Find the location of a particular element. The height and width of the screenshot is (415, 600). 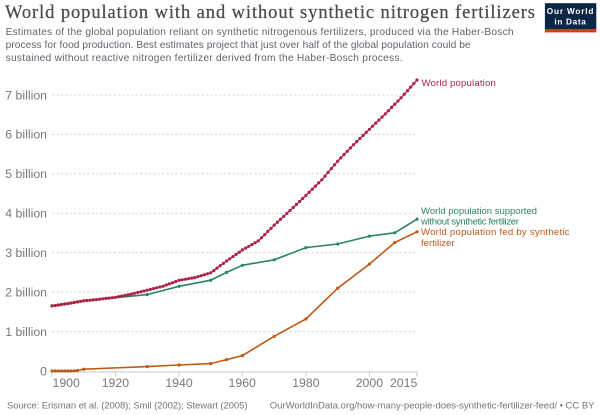

svg-text: without synthetic fertilizer is located at coordinates (470, 221).